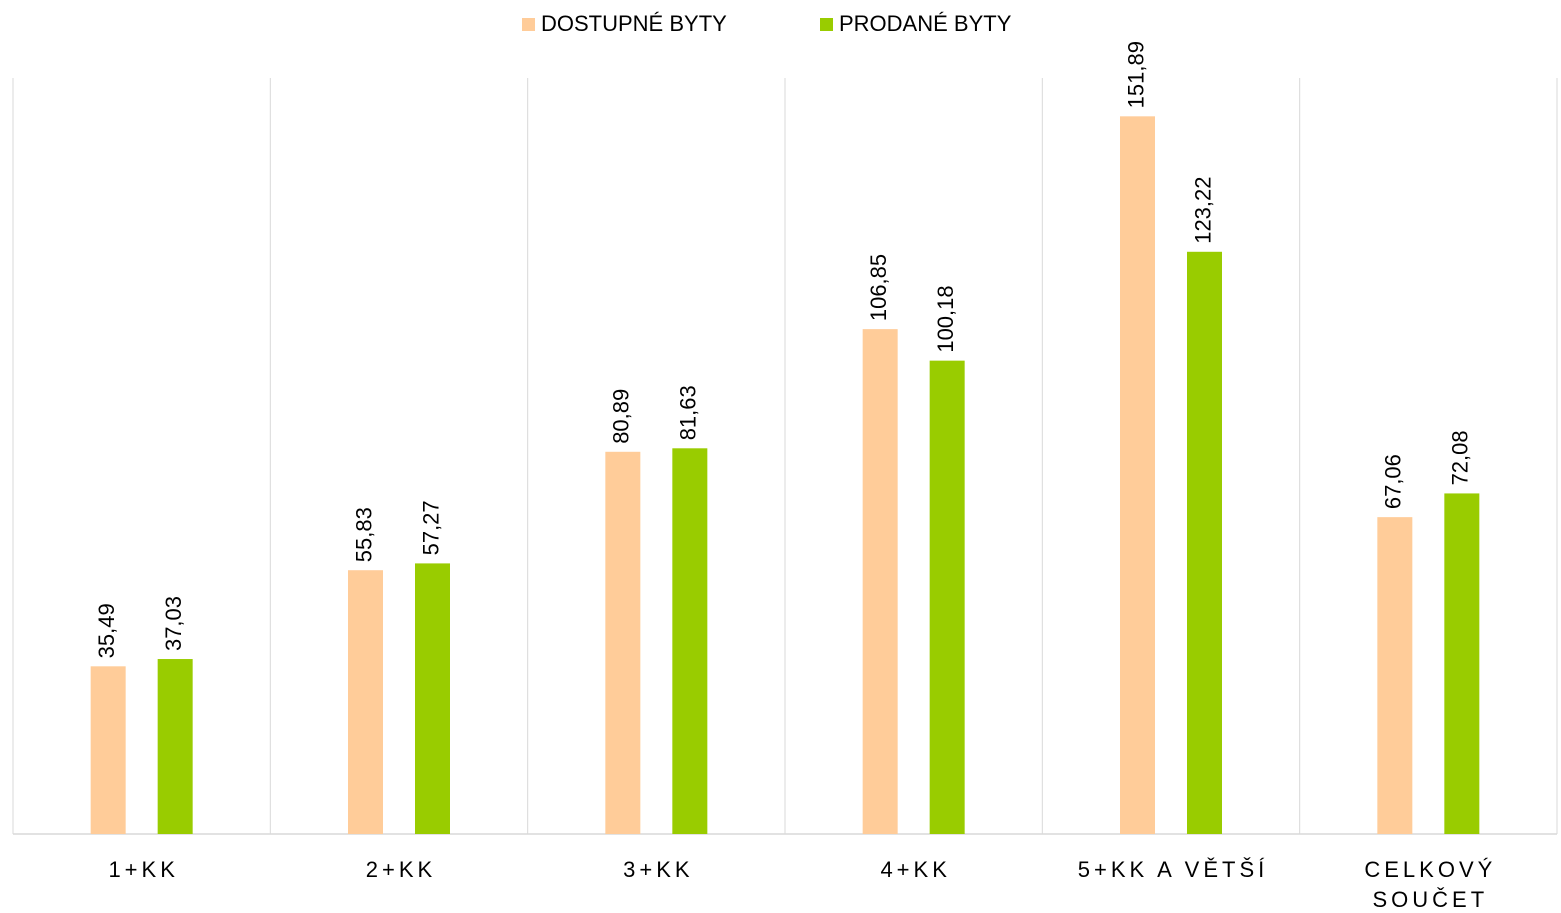 The image size is (1561, 913). Describe the element at coordinates (621, 416) in the screenshot. I see `data-label: 80,89` at that location.